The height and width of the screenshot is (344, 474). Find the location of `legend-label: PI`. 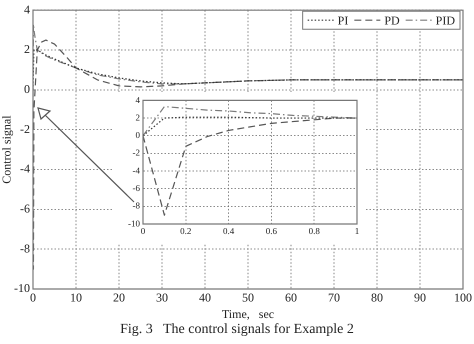

legend-label: PI is located at coordinates (343, 20).